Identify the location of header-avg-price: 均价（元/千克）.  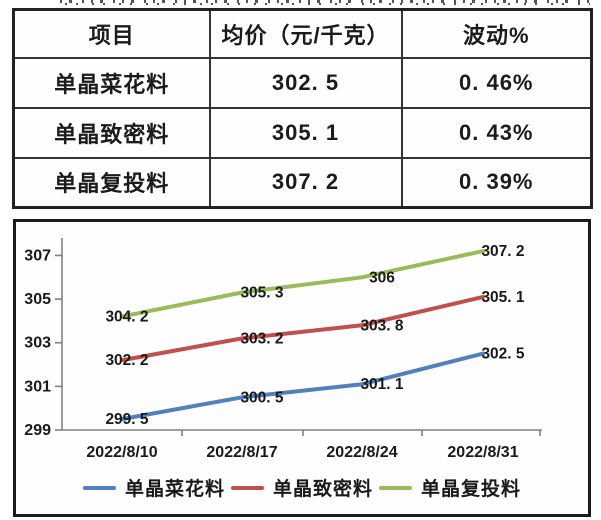
(305, 33).